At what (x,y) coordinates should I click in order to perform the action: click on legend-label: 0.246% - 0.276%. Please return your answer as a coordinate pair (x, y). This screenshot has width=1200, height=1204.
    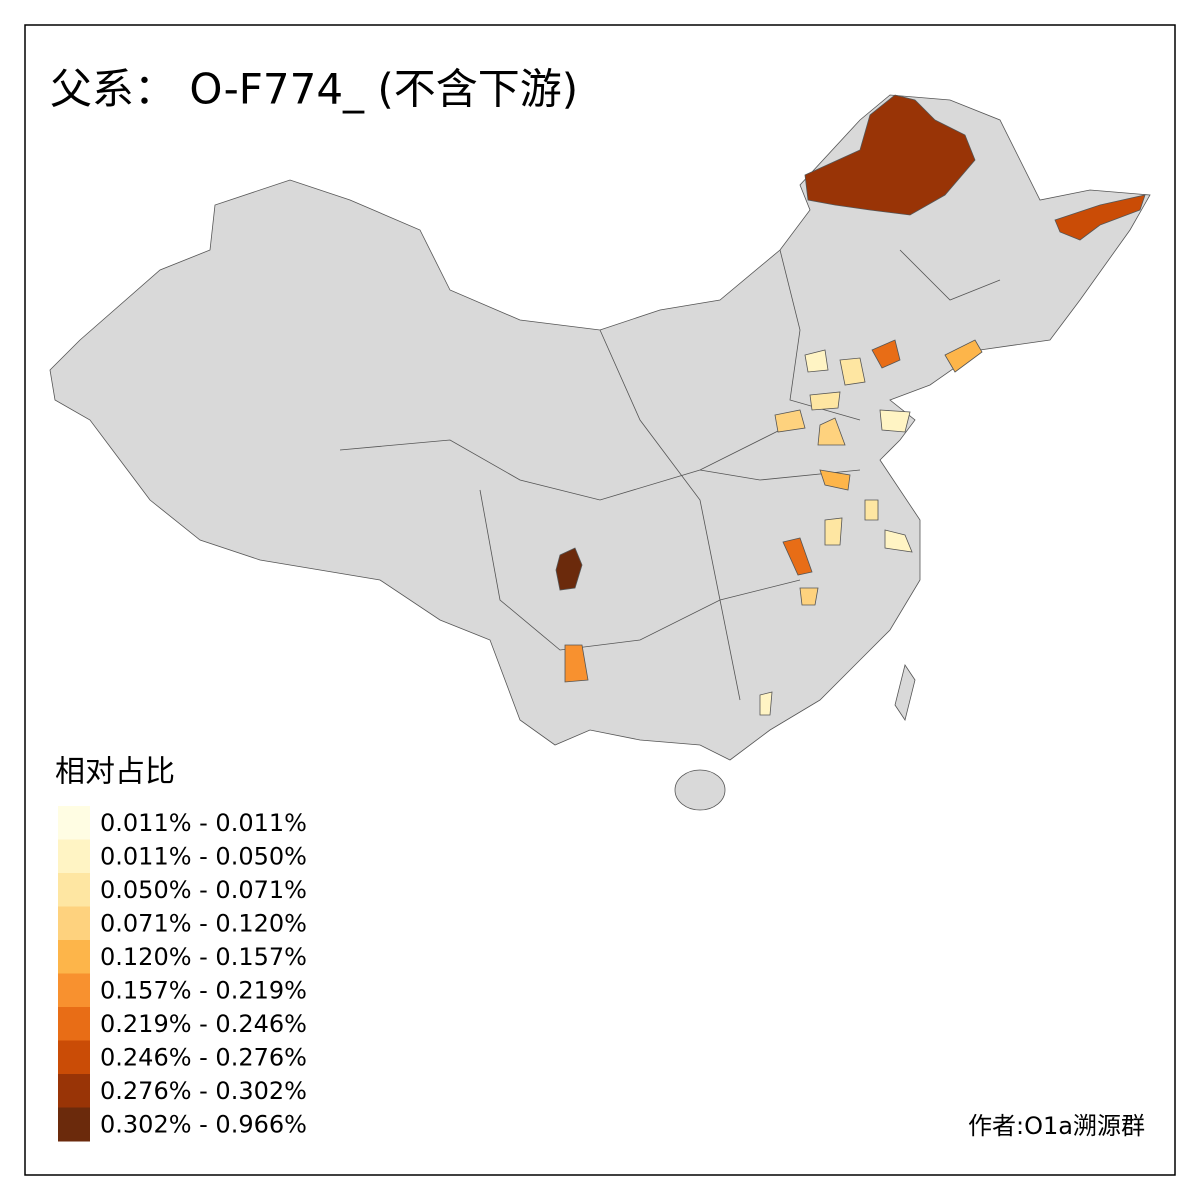
    Looking at the image, I should click on (203, 1058).